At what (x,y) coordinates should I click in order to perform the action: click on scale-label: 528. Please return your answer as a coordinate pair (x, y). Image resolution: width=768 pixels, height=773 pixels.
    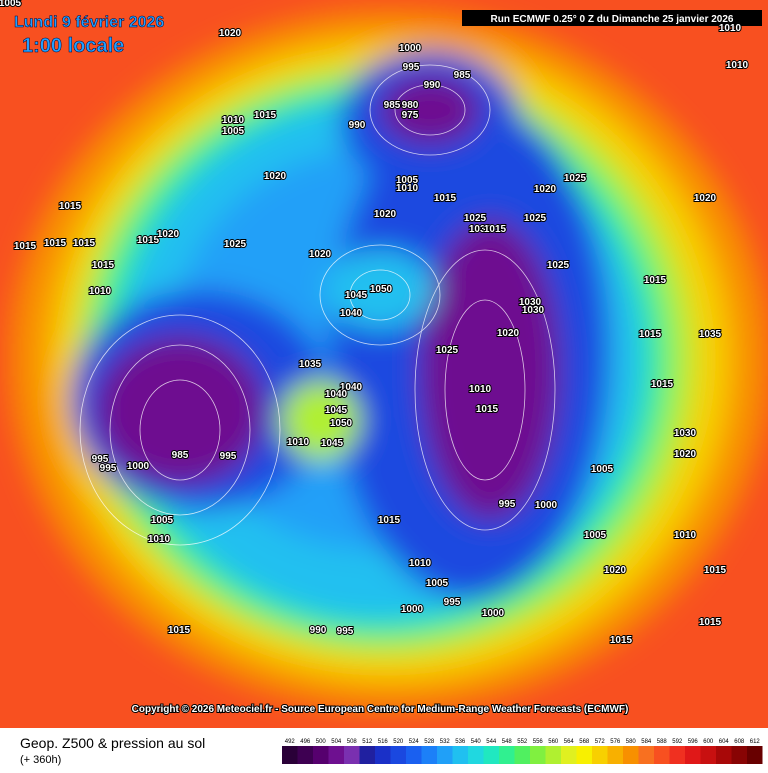
    Looking at the image, I should click on (429, 742).